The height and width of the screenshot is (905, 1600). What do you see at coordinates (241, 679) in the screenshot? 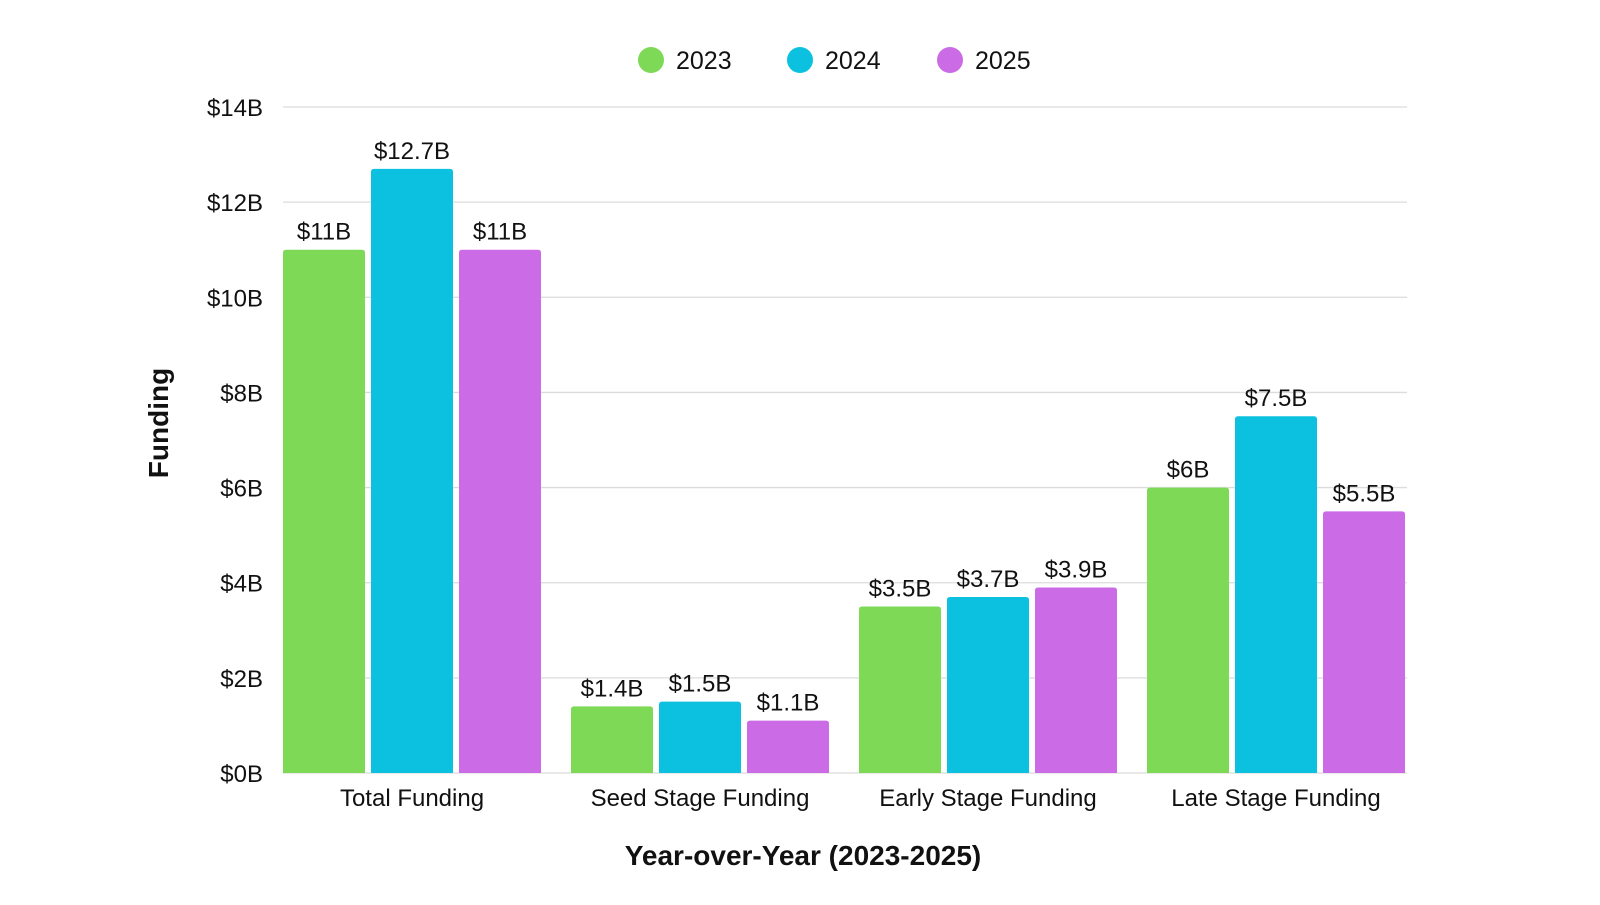
I see `y-tick-label: $2B` at bounding box center [241, 679].